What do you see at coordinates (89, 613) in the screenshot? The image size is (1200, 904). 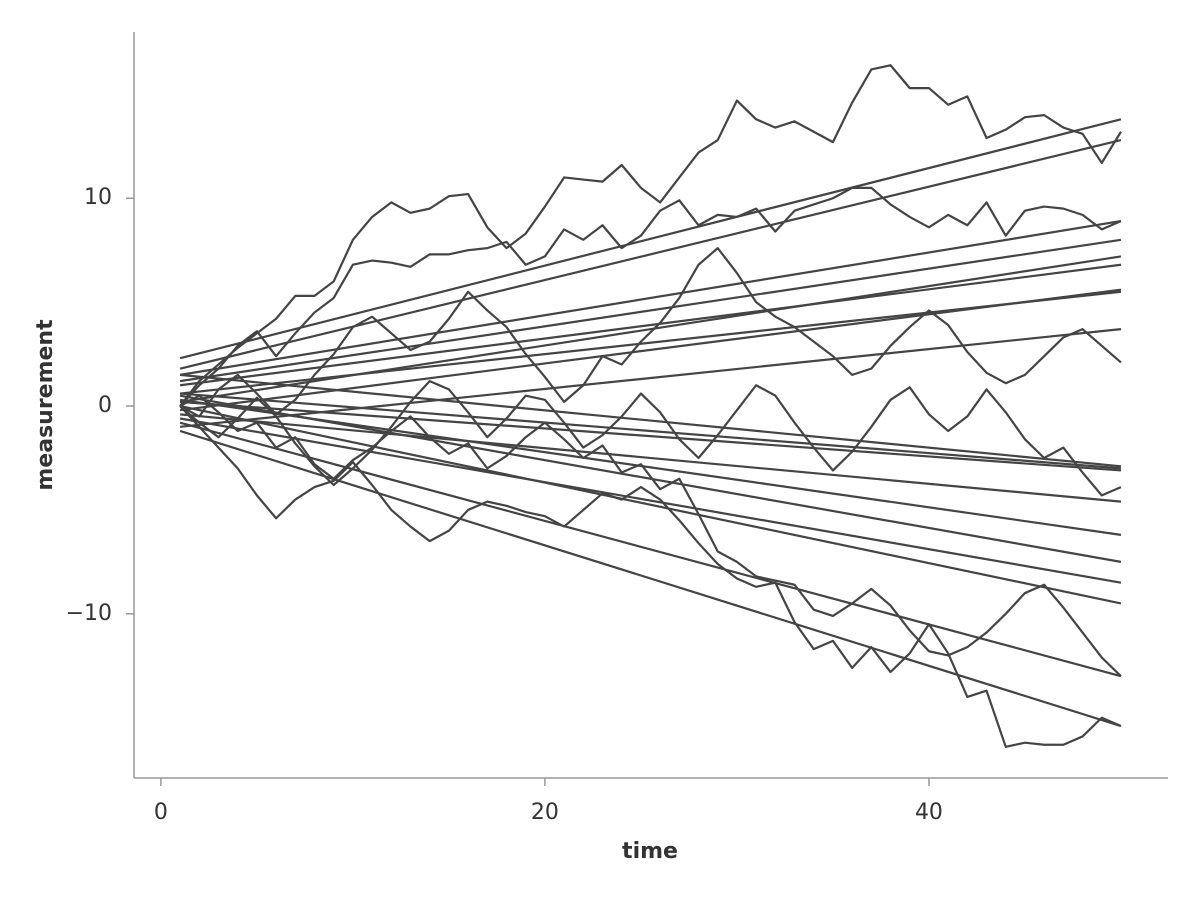 I see `y-tick-label: −10` at bounding box center [89, 613].